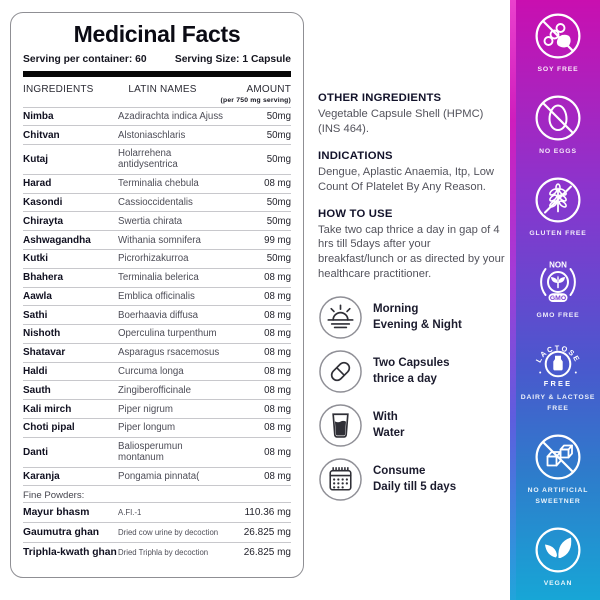  I want to click on ingredient-latin-name: A.FI.-1, so click(130, 512).